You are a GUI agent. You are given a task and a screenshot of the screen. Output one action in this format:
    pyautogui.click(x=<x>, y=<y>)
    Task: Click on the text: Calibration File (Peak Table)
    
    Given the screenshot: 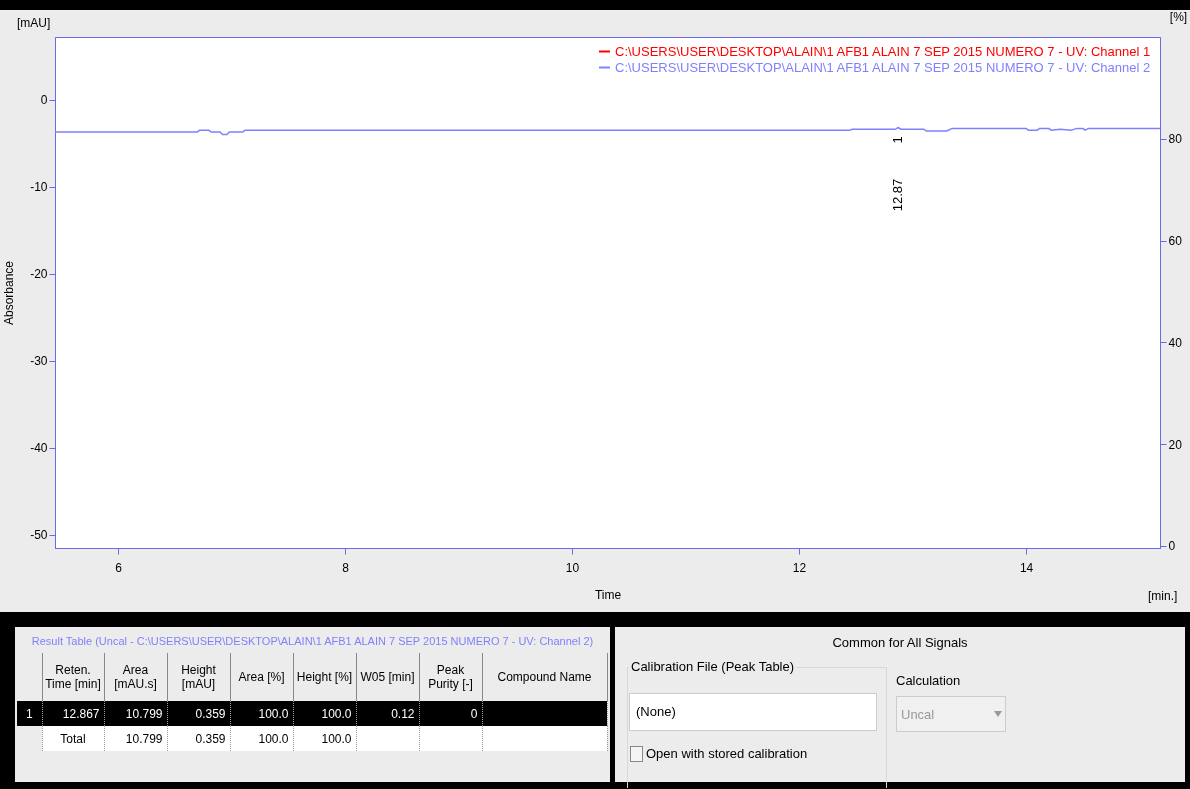 What is the action you would take?
    pyautogui.click(x=713, y=666)
    